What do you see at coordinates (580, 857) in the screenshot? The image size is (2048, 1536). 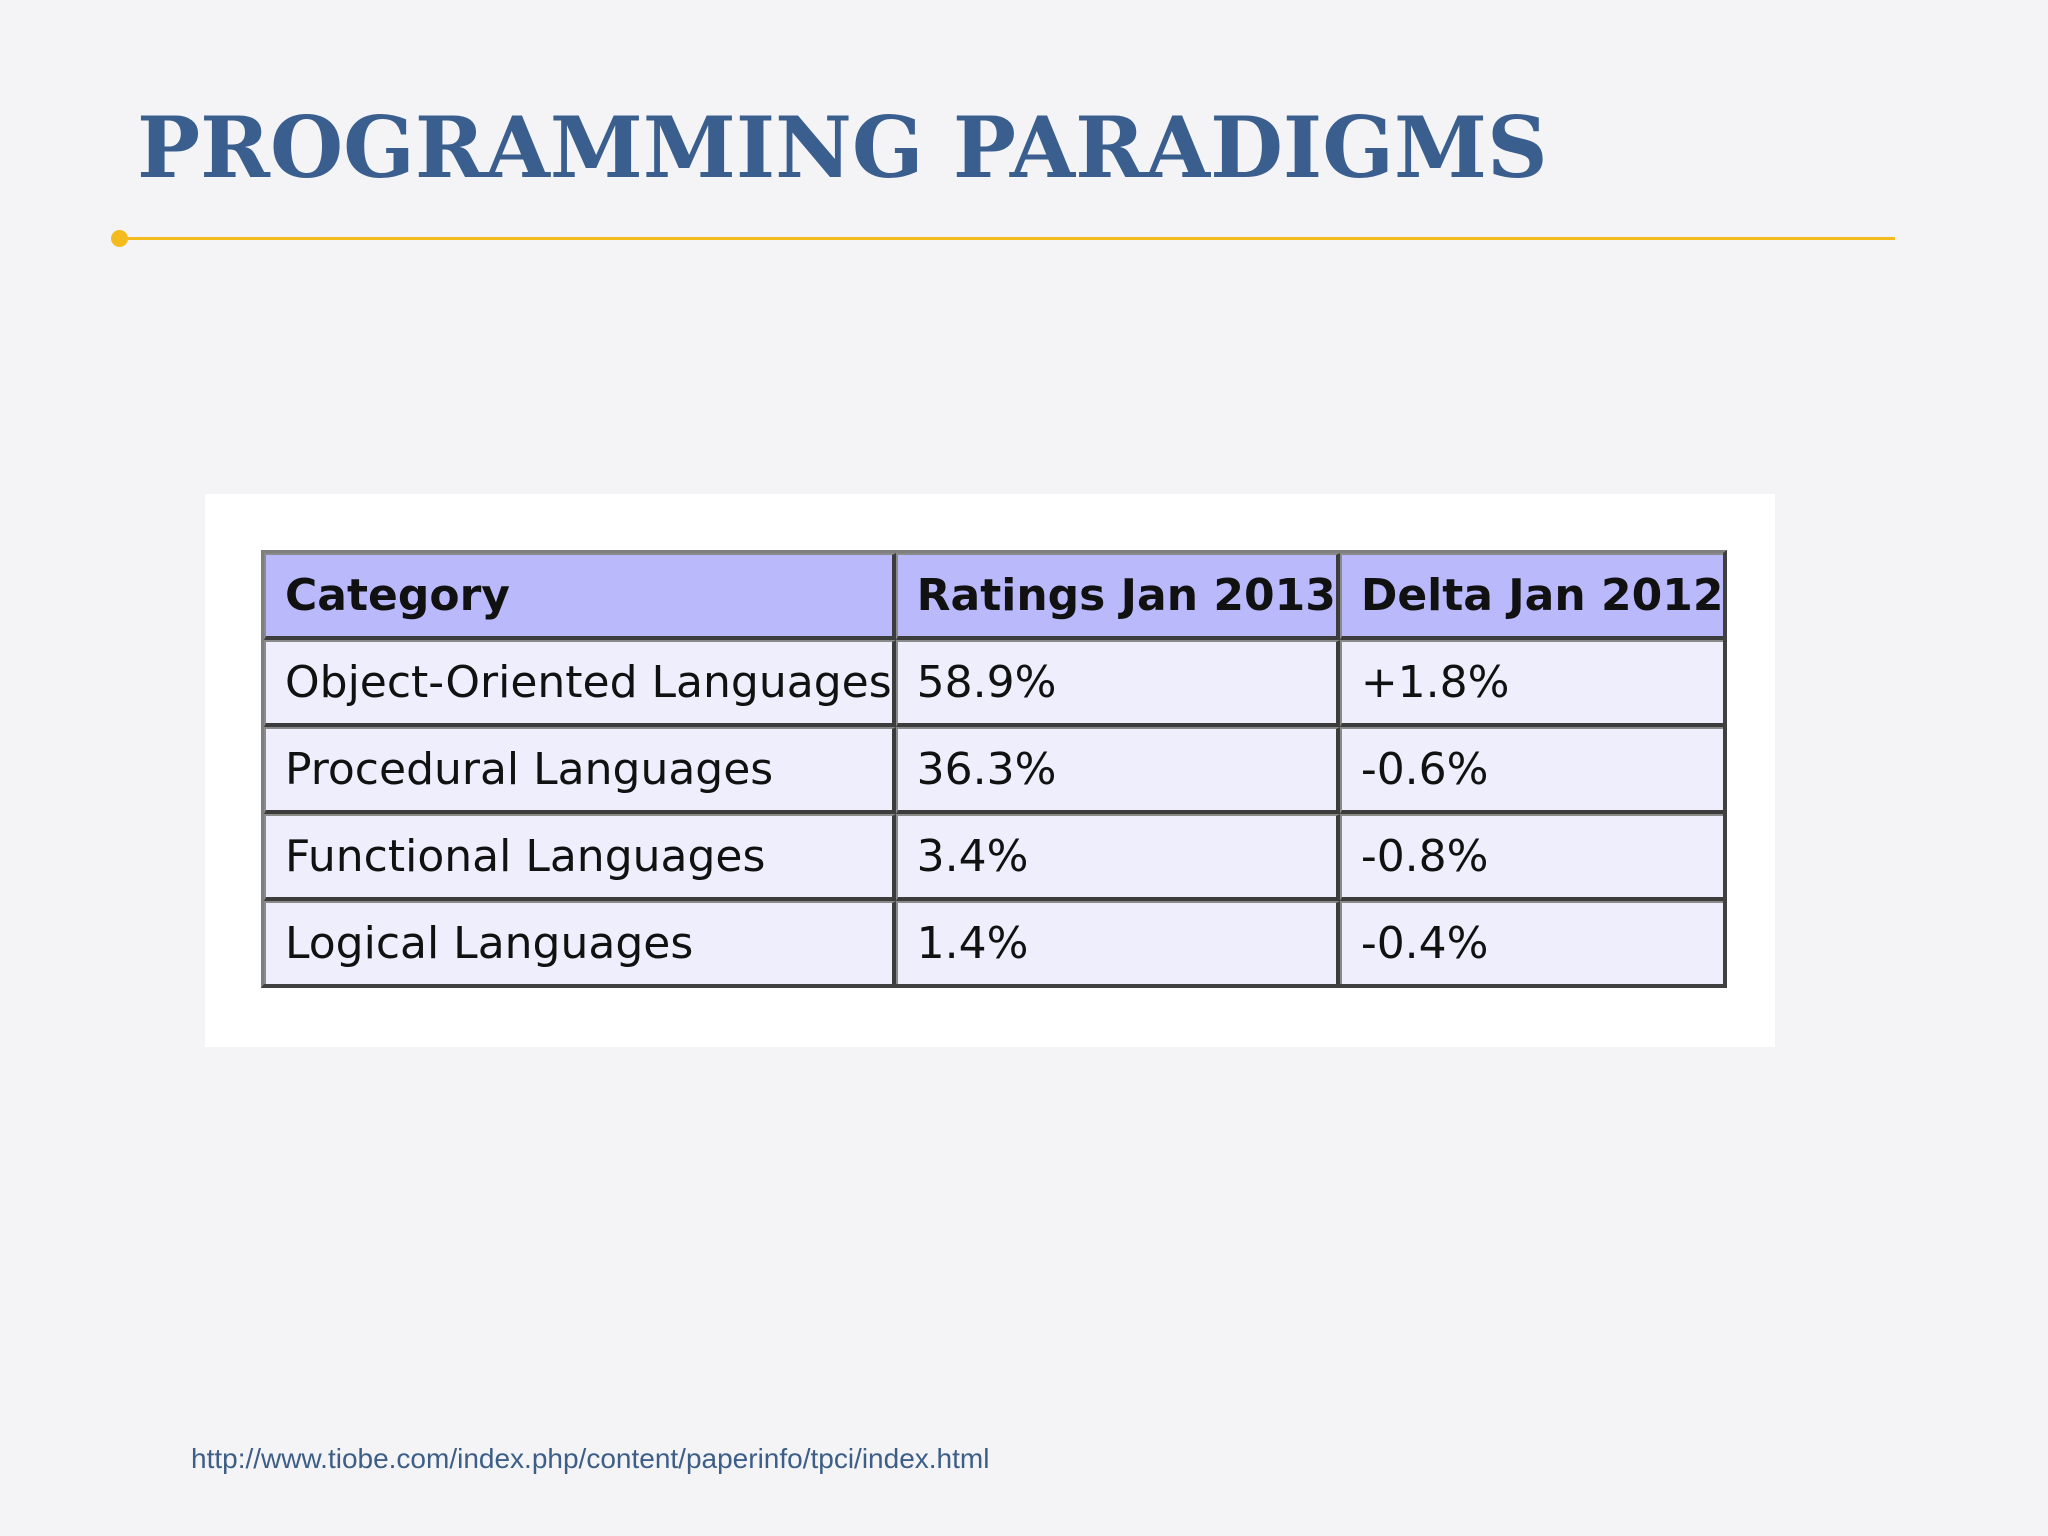 I see `cell-category: Functional Languages` at bounding box center [580, 857].